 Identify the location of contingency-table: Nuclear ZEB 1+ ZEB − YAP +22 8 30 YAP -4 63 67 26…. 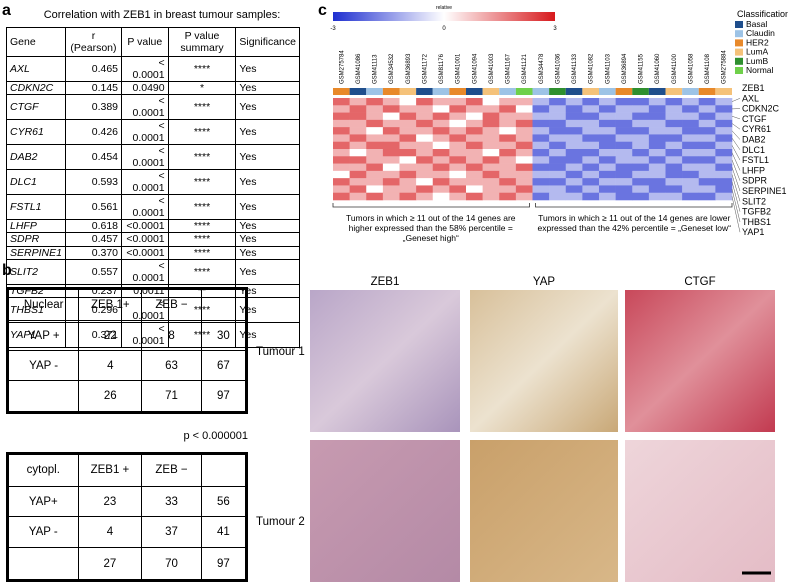
(127, 350).